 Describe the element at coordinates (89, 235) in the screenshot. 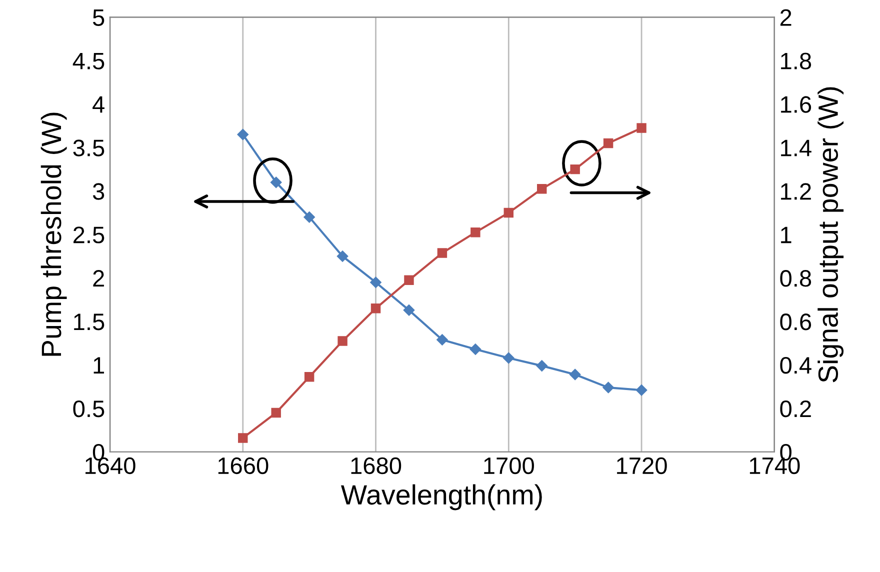

I see `y-tick-label: 2.5` at that location.